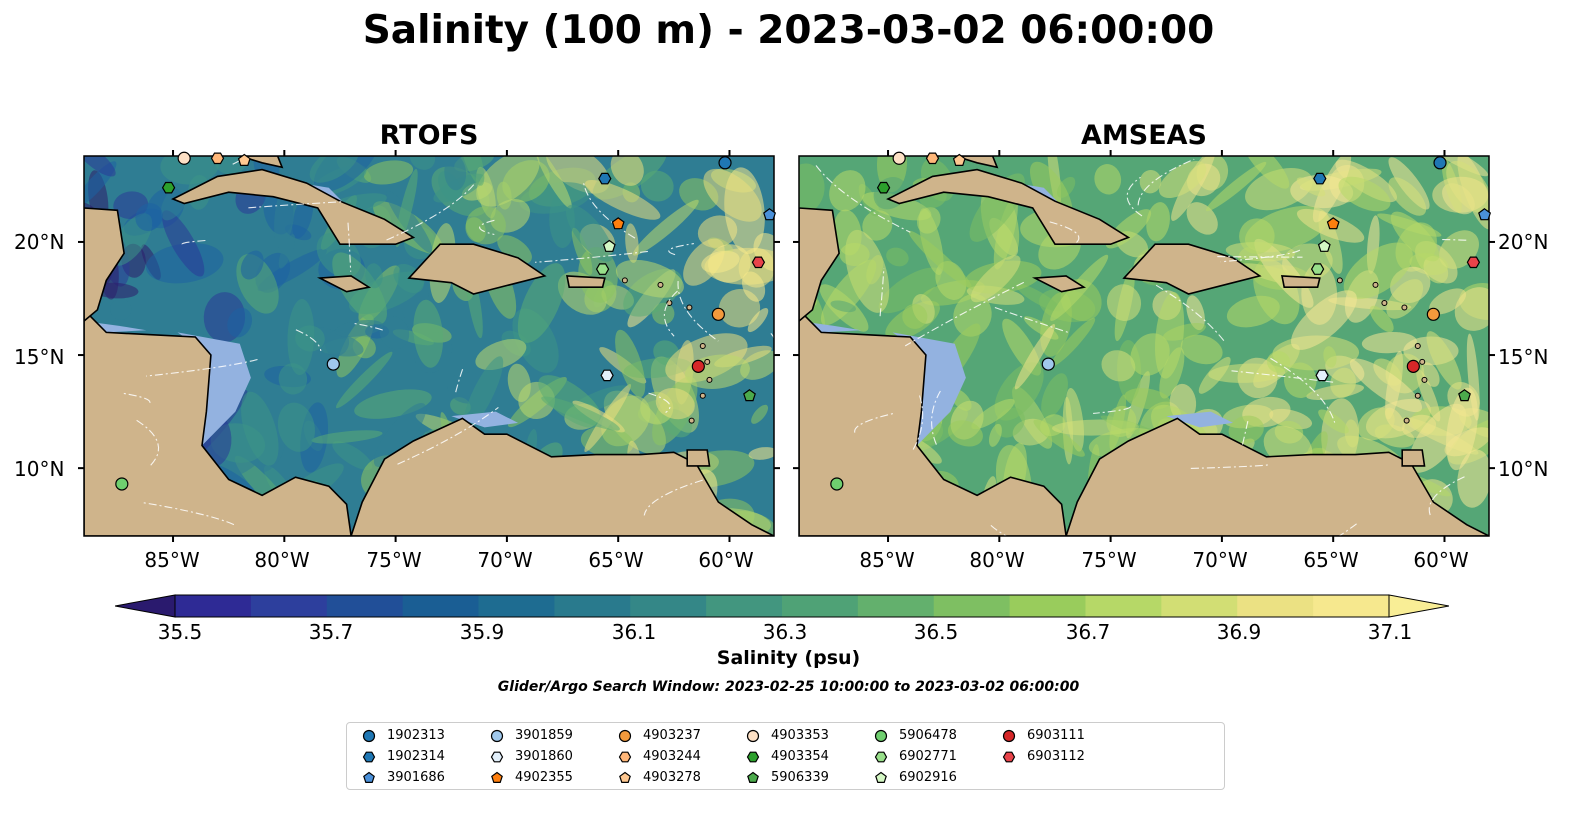 This screenshot has height=827, width=1577. I want to click on legend-label: 4903353, so click(800, 735).